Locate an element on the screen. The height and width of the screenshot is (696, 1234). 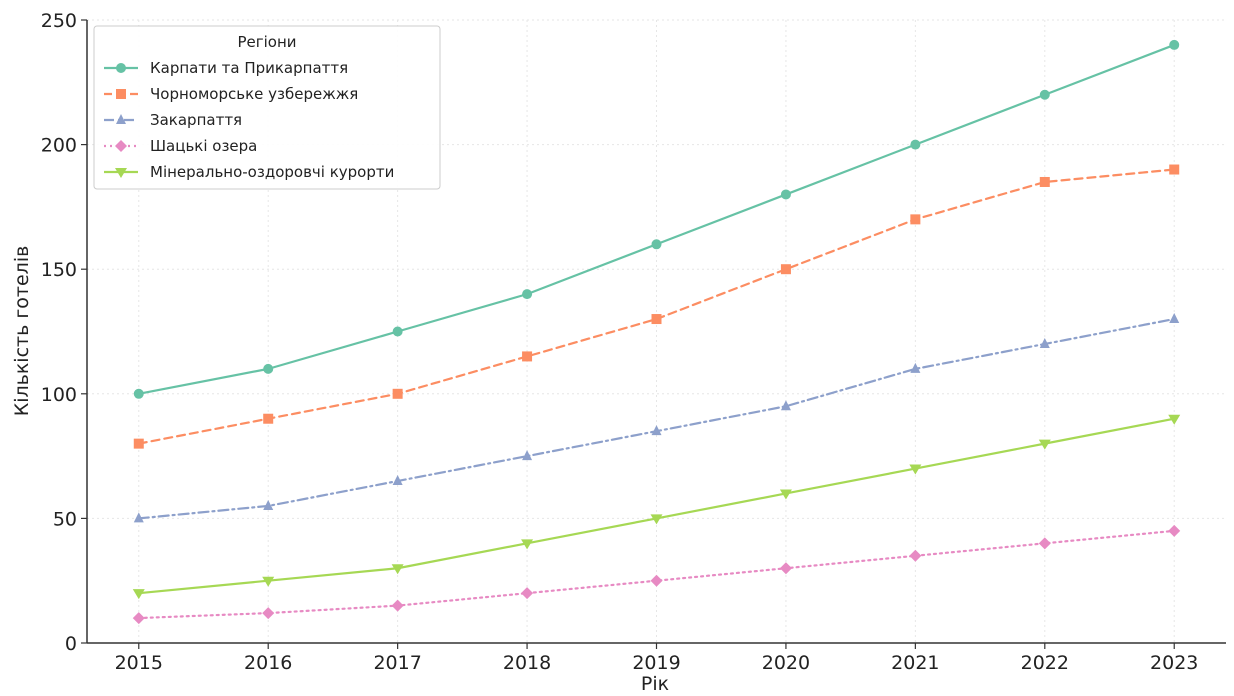
x-axis-label: Рік is located at coordinates (655, 684).